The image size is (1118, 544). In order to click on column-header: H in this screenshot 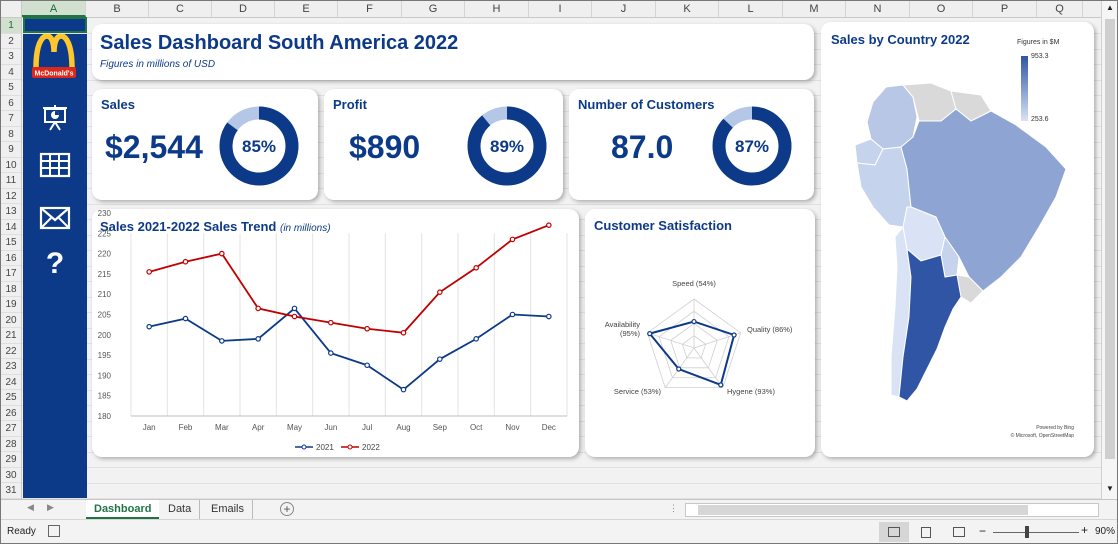, I will do `click(497, 9)`.